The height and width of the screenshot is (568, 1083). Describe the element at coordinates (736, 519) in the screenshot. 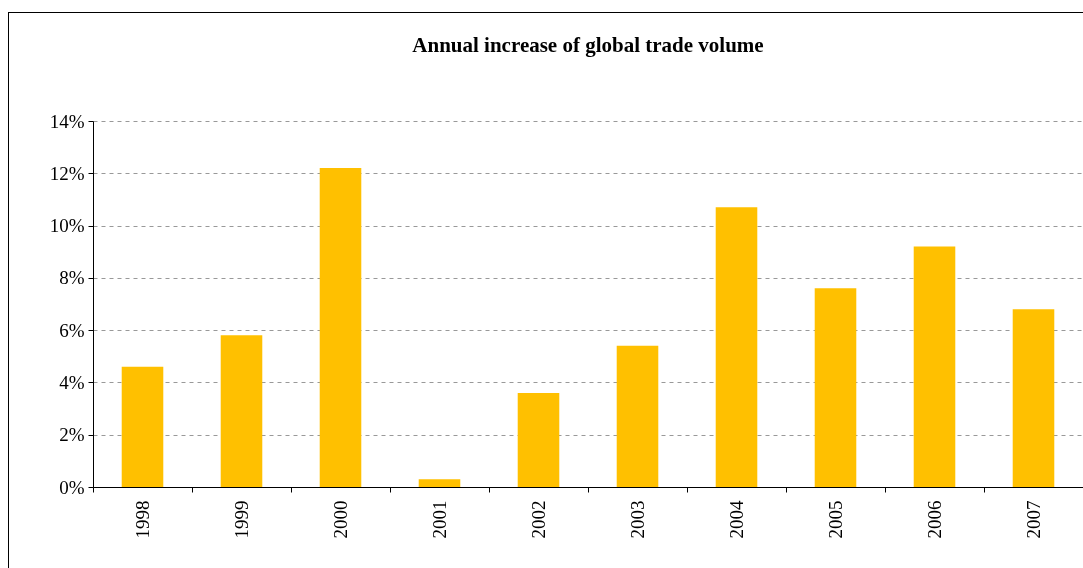

I see `x-tick-label: 2004` at that location.